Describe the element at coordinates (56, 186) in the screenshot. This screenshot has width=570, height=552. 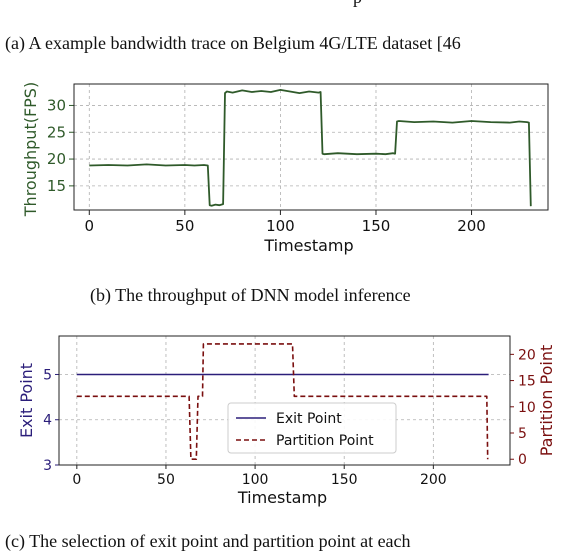
I see `y-tick-label: 15` at that location.